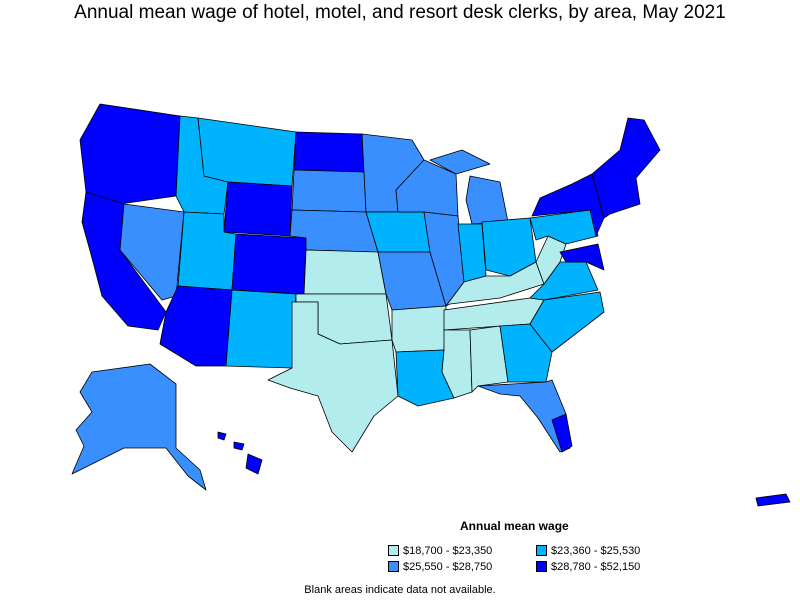  I want to click on region-alaska: Alaska: $25,550 - $28,750, so click(139, 427).